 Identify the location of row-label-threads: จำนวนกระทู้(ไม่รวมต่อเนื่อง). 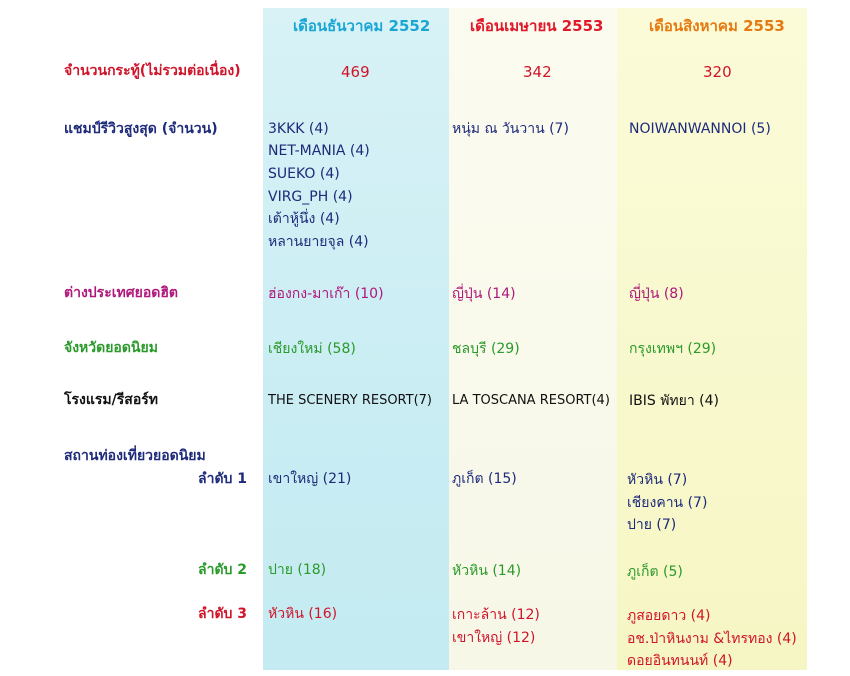
(152, 71).